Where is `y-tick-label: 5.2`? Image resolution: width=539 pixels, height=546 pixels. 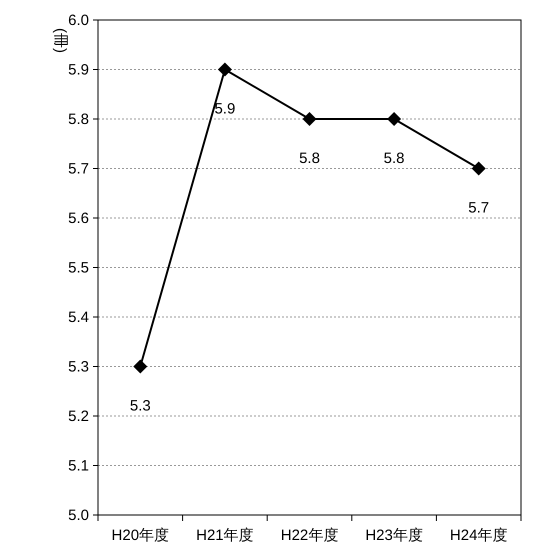
y-tick-label: 5.2 is located at coordinates (78, 416).